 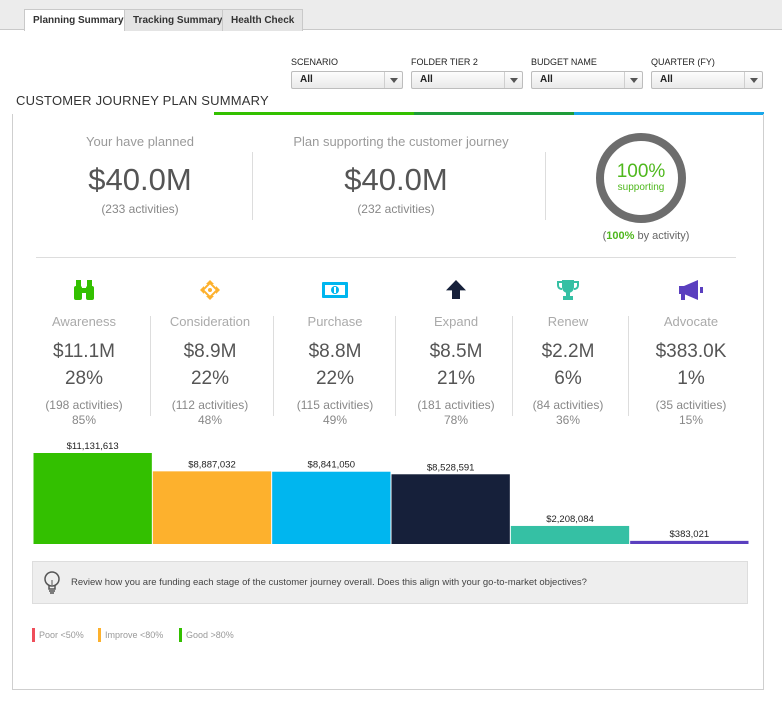 I want to click on budget-name-select: All, so click(x=587, y=80).